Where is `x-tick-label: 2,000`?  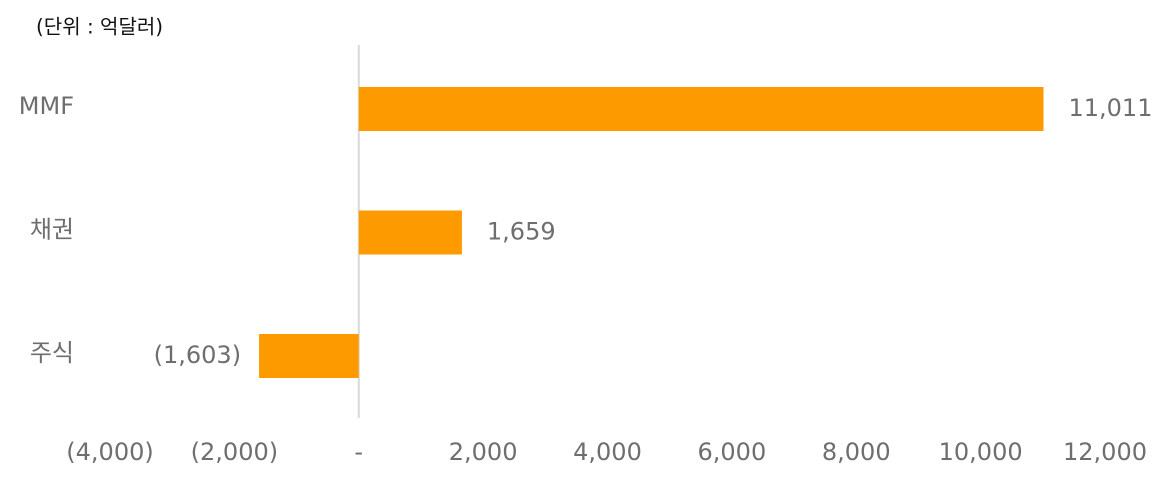 x-tick-label: 2,000 is located at coordinates (483, 452).